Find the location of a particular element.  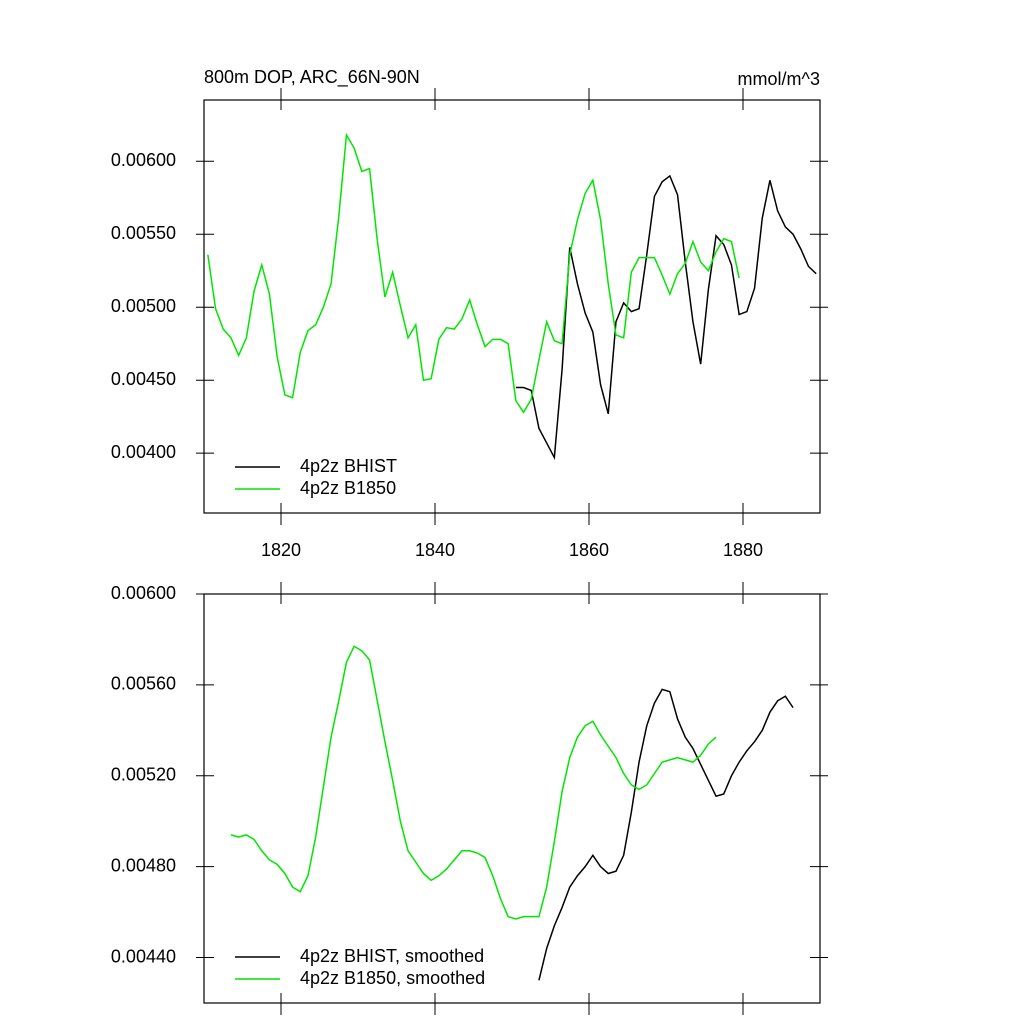

y-tick-label: 0.00440 is located at coordinates (143, 956).